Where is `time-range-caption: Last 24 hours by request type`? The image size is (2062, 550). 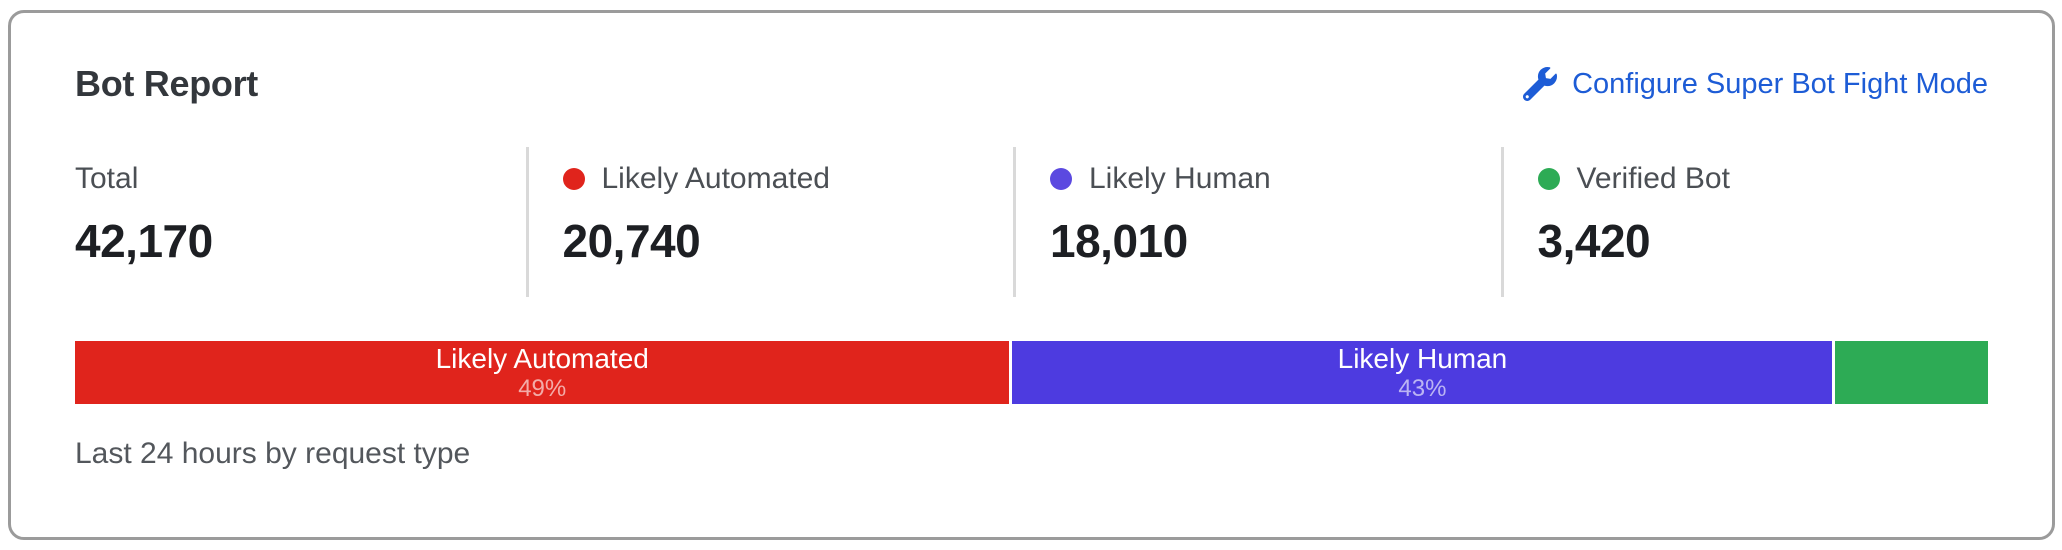 time-range-caption: Last 24 hours by request type is located at coordinates (273, 453).